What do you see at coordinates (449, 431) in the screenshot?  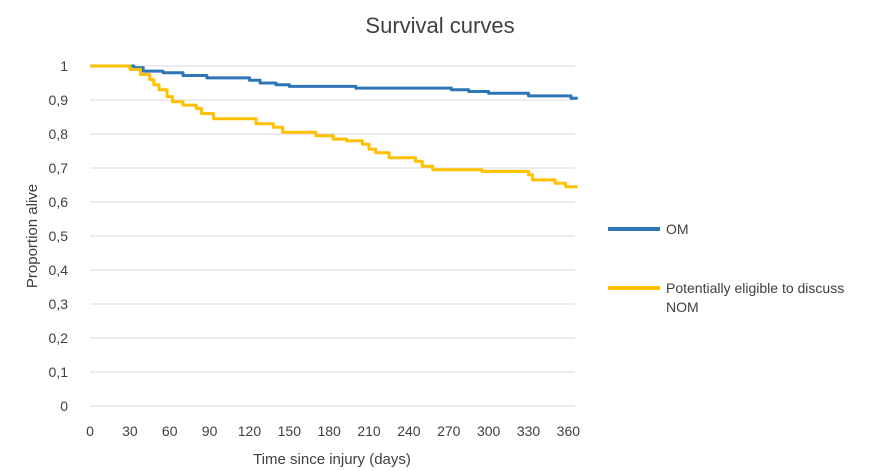 I see `x-tick-label: 270` at bounding box center [449, 431].